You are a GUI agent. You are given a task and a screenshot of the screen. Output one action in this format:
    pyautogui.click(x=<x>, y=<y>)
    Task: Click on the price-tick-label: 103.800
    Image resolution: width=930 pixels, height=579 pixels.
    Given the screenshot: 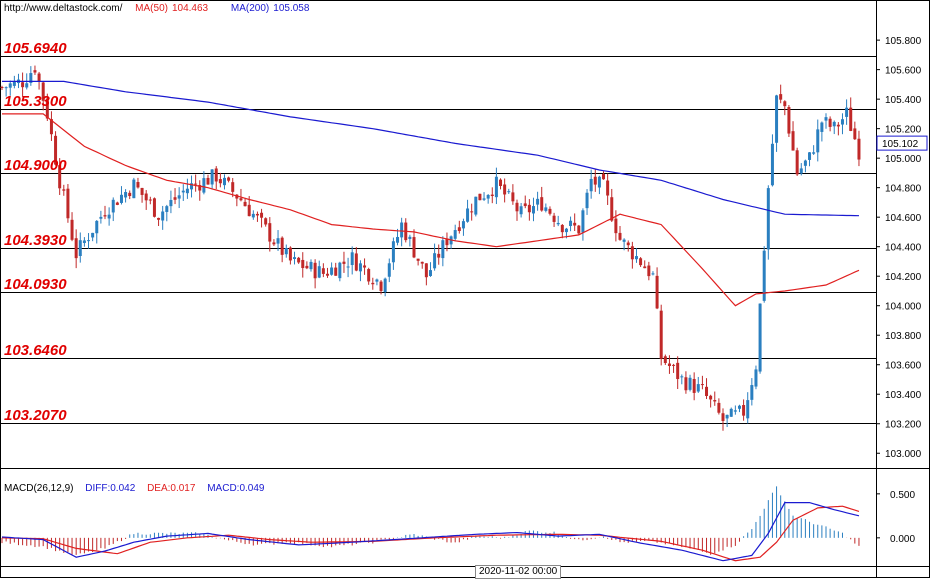 What is the action you would take?
    pyautogui.click(x=903, y=336)
    